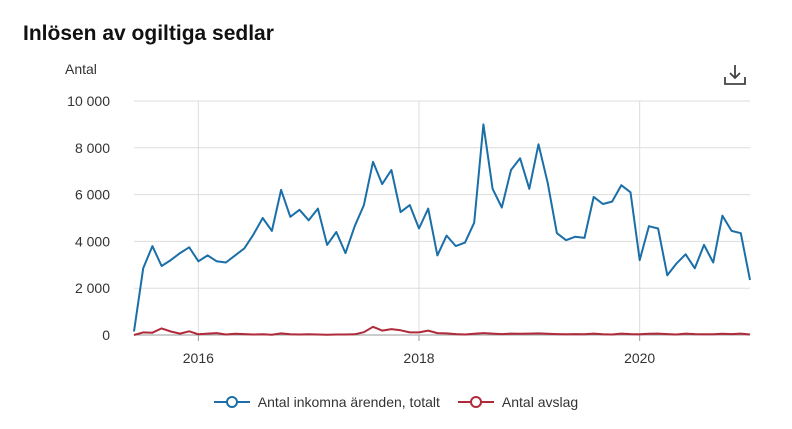 Image resolution: width=792 pixels, height=429 pixels. Describe the element at coordinates (639, 358) in the screenshot. I see `x-tick-label: 2020` at that location.